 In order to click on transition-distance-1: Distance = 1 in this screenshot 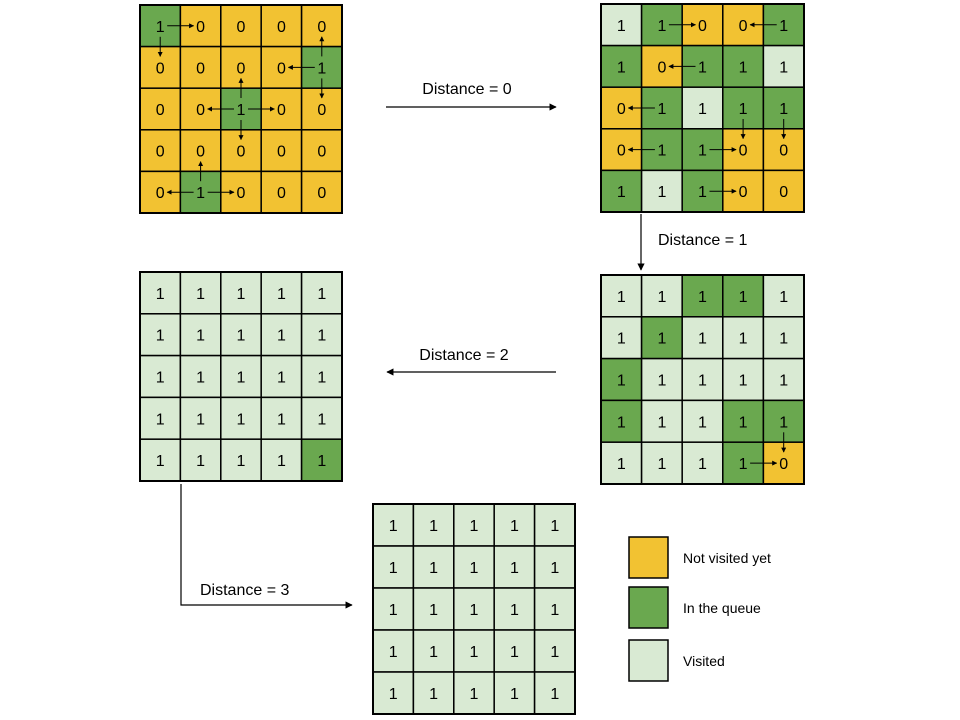, I will do `click(692, 242)`.